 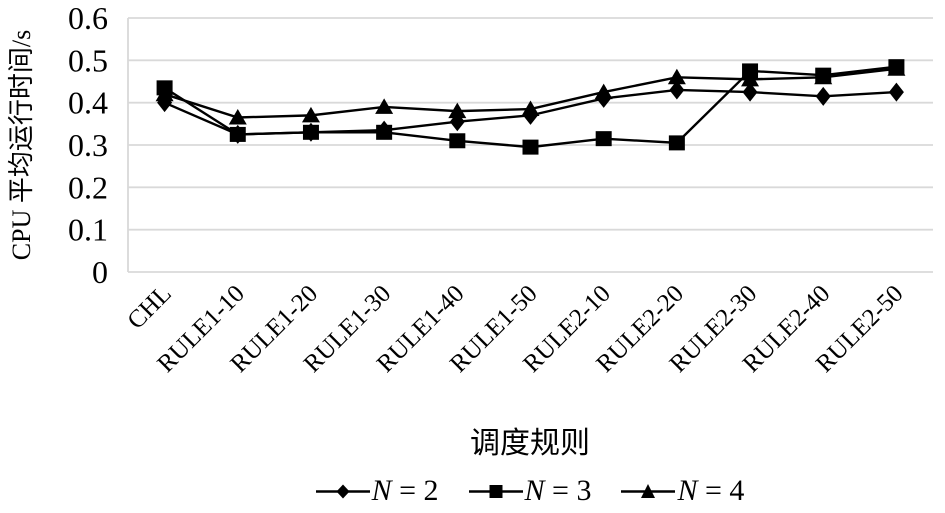 I want to click on legend-item-n4: N = 4, so click(x=682, y=491).